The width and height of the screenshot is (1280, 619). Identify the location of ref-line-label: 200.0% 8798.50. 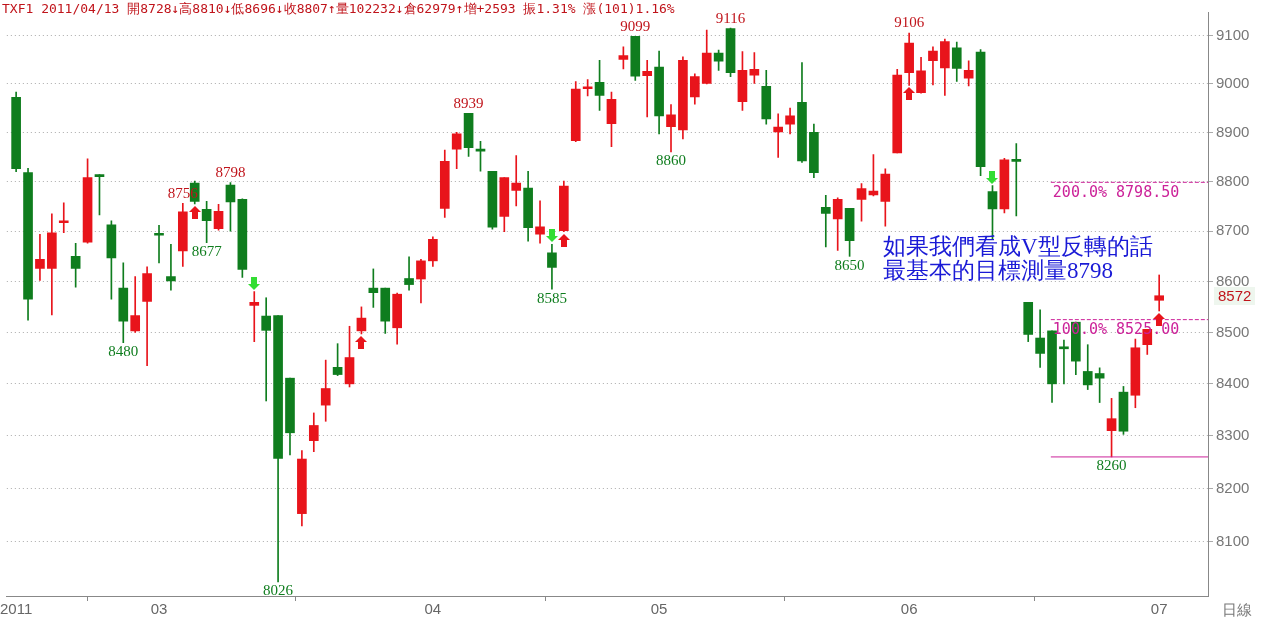
(1116, 191).